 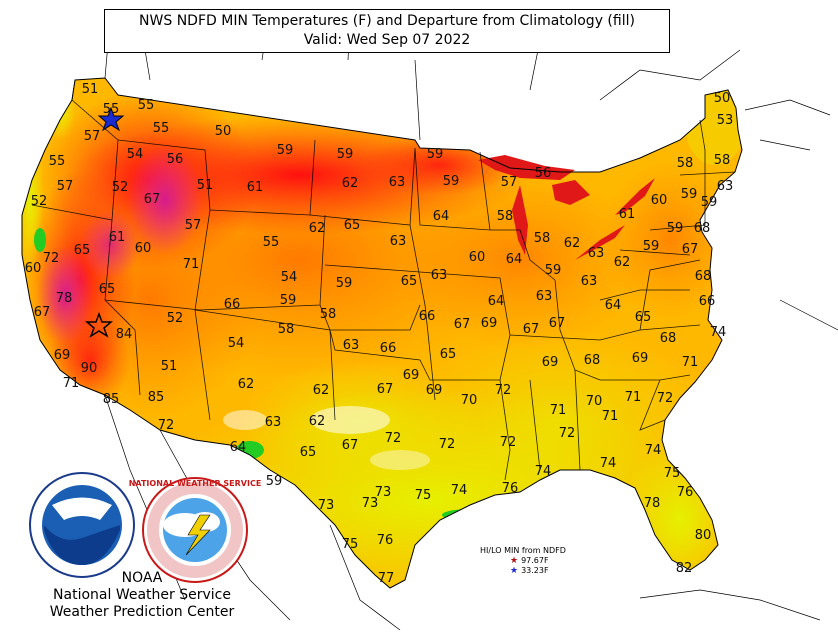 I want to click on station-value: 52, so click(x=120, y=187).